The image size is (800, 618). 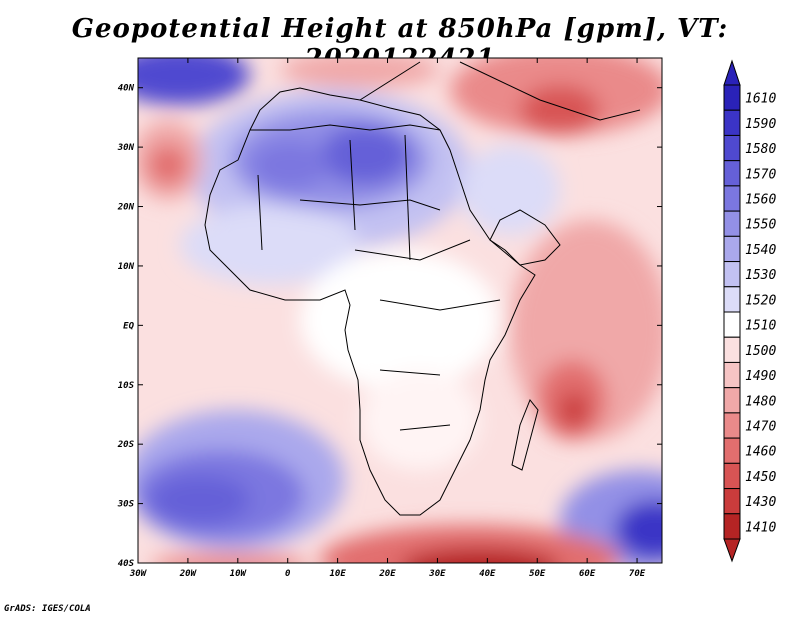 I want to click on colorbar-label: 1530, so click(x=760, y=275).